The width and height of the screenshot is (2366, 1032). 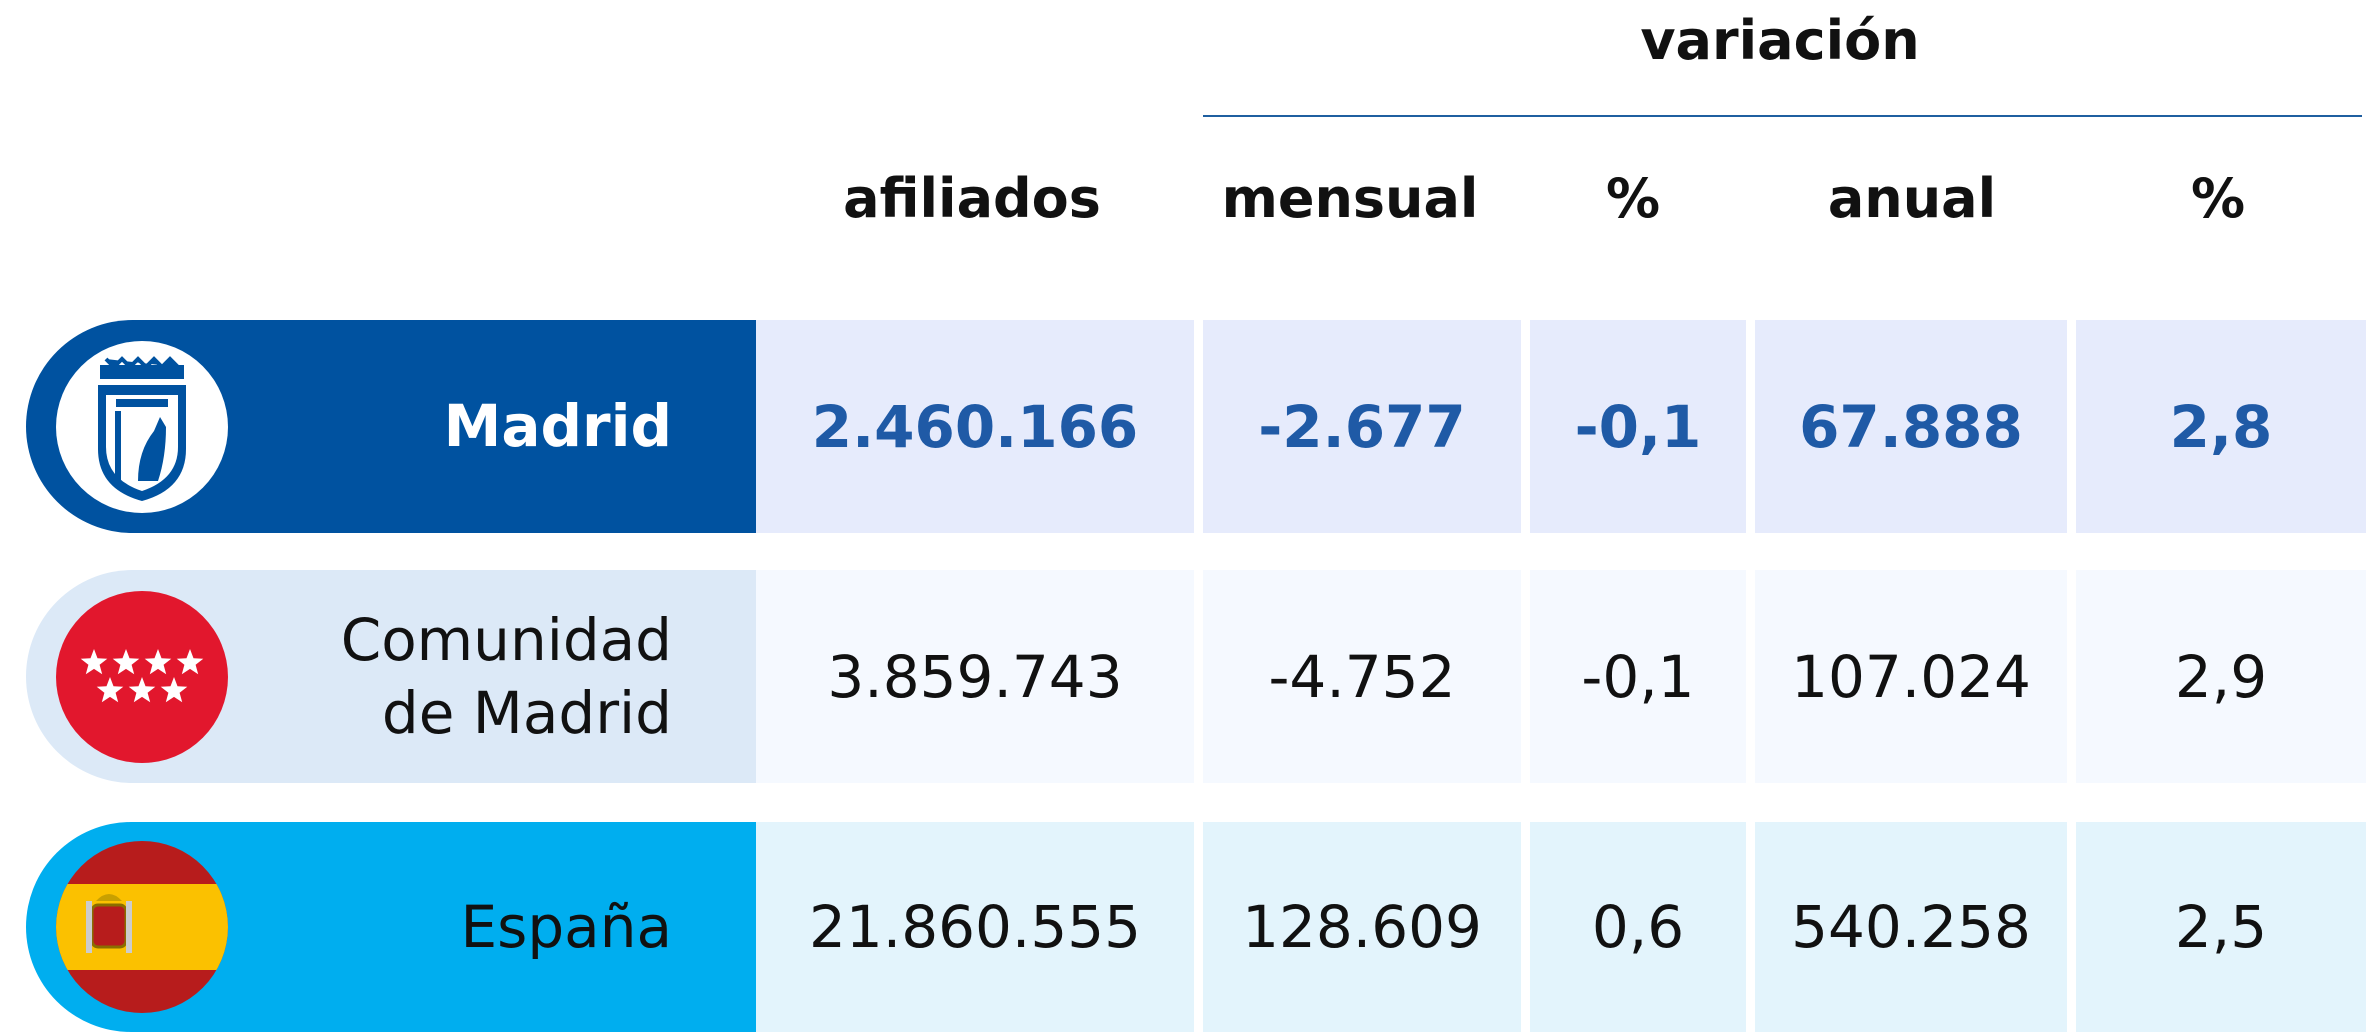 I want to click on table-cell: 0,6, so click(x=1638, y=927).